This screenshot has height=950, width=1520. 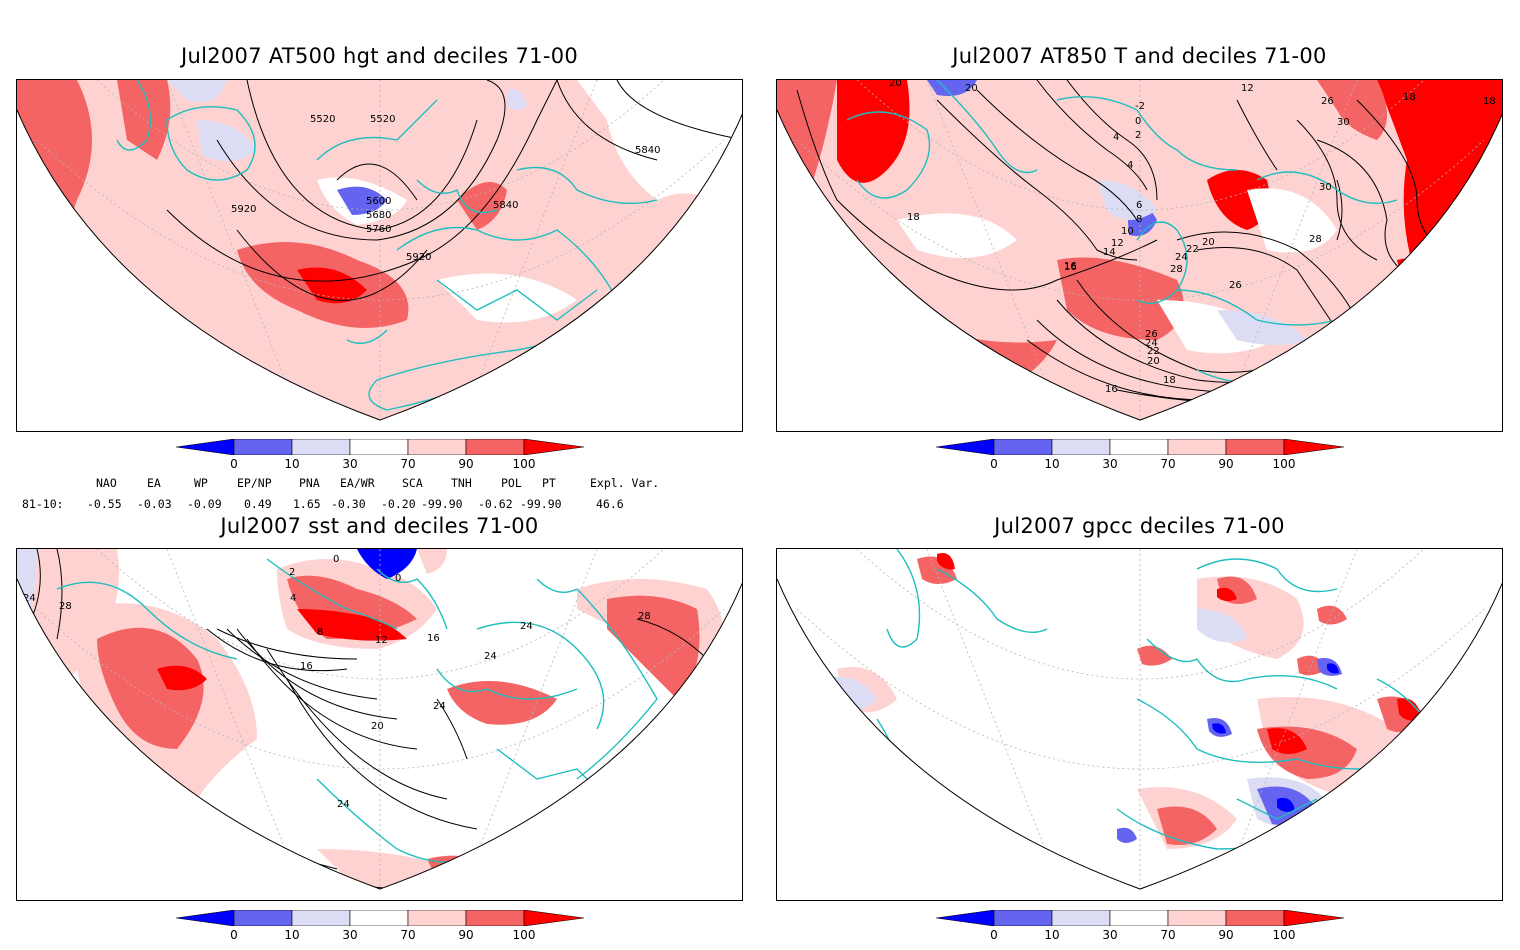 What do you see at coordinates (1139, 56) in the screenshot?
I see `panel-title-t850: Jul2007 AT850 T and deciles 71-00` at bounding box center [1139, 56].